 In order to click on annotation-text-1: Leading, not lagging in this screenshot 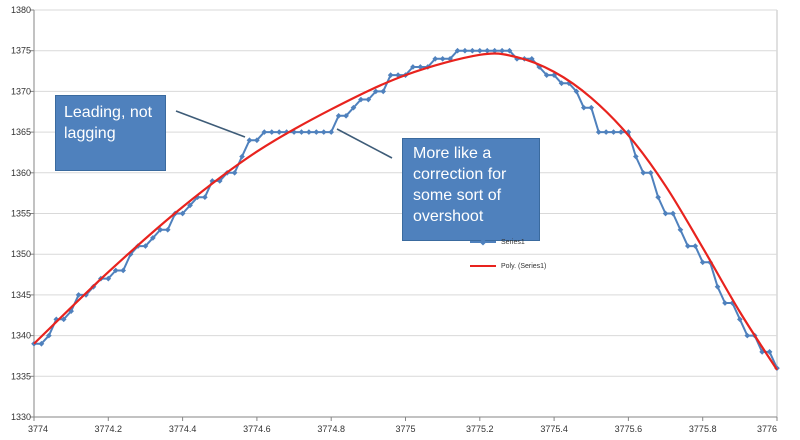, I will do `click(108, 123)`.